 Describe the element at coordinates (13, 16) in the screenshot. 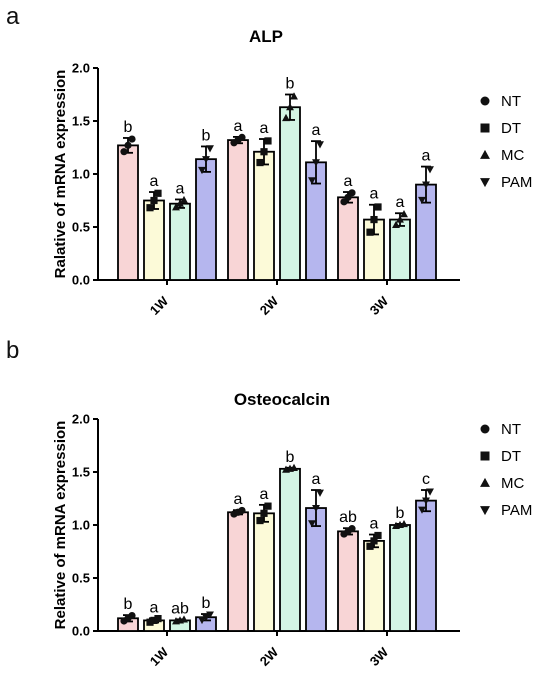

I see `panel-letter-a: a` at that location.